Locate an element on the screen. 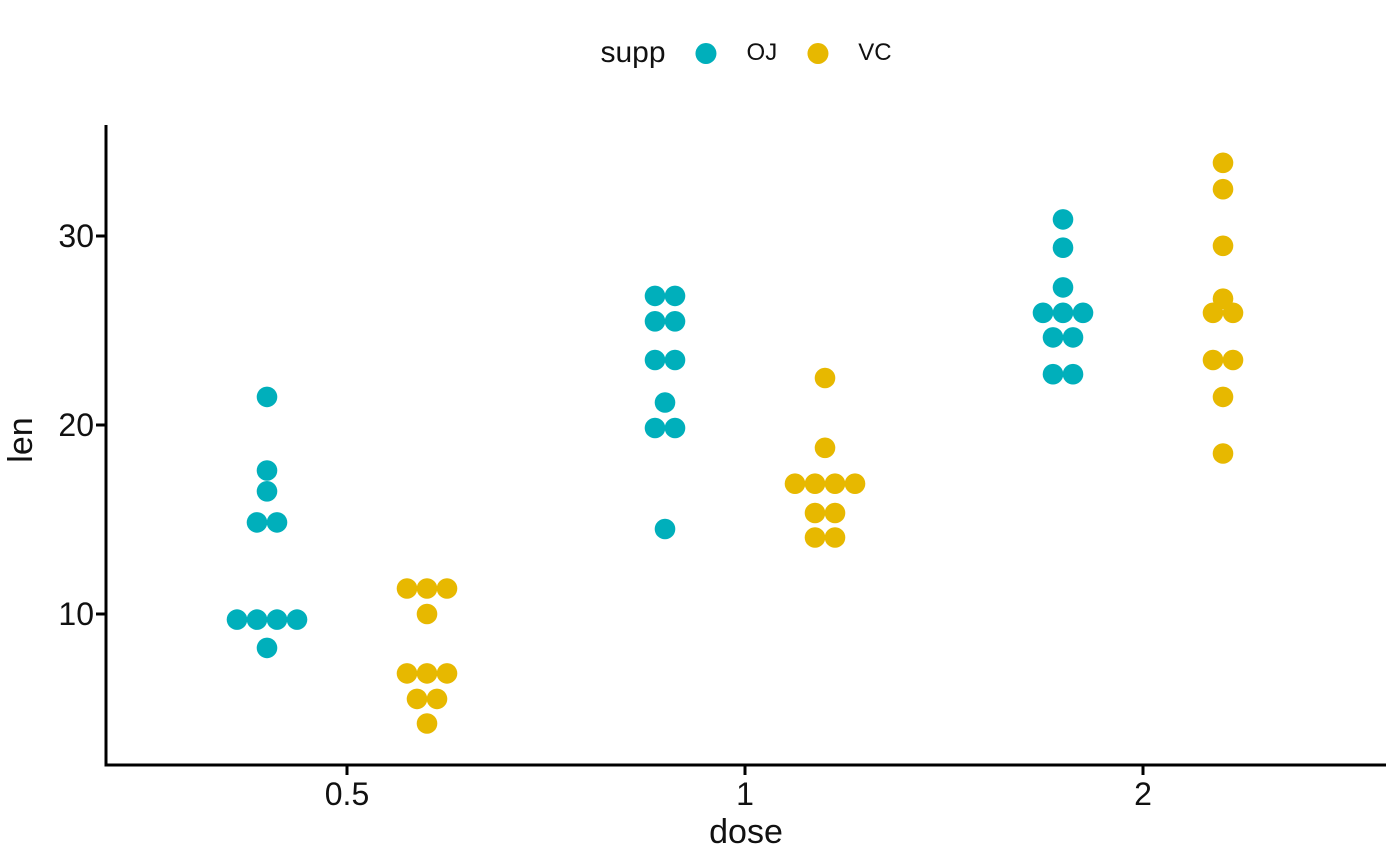 The image size is (1400, 866). y-tick-label-10: 10 is located at coordinates (76, 614).